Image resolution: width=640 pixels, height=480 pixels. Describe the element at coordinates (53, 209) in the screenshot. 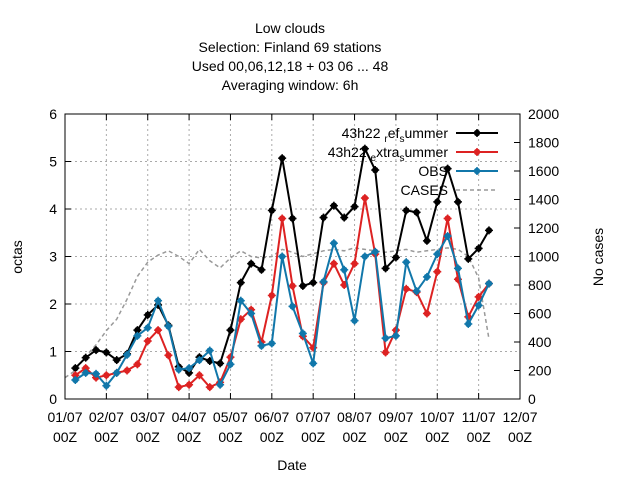

I see `y-tick-label: 4` at that location.